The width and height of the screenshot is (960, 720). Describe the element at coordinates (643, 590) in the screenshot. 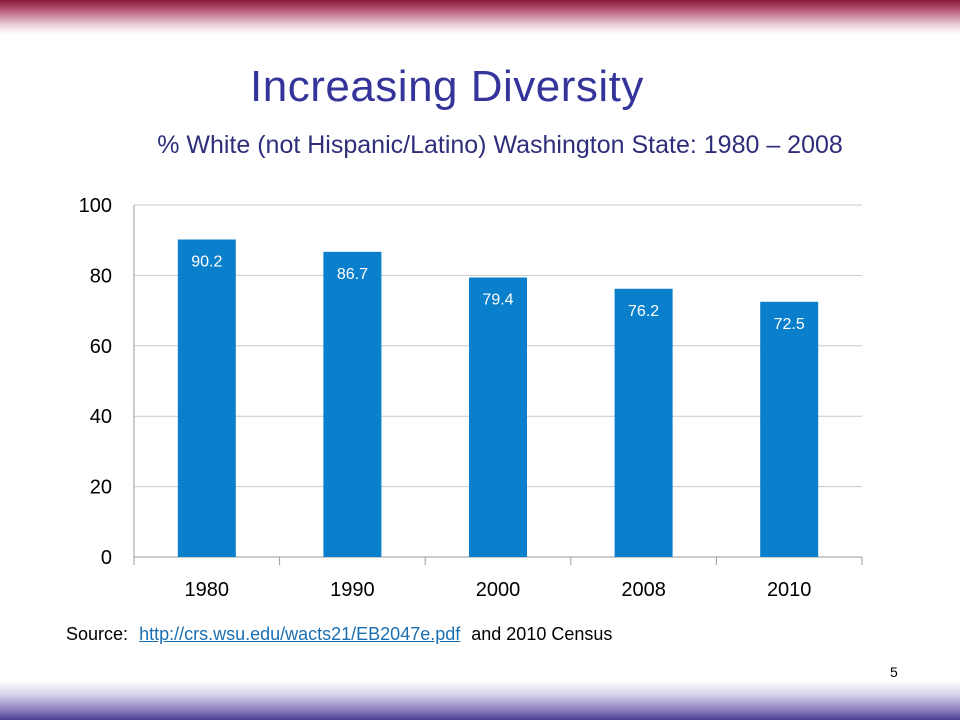

I see `x-tick-label: 2008` at that location.